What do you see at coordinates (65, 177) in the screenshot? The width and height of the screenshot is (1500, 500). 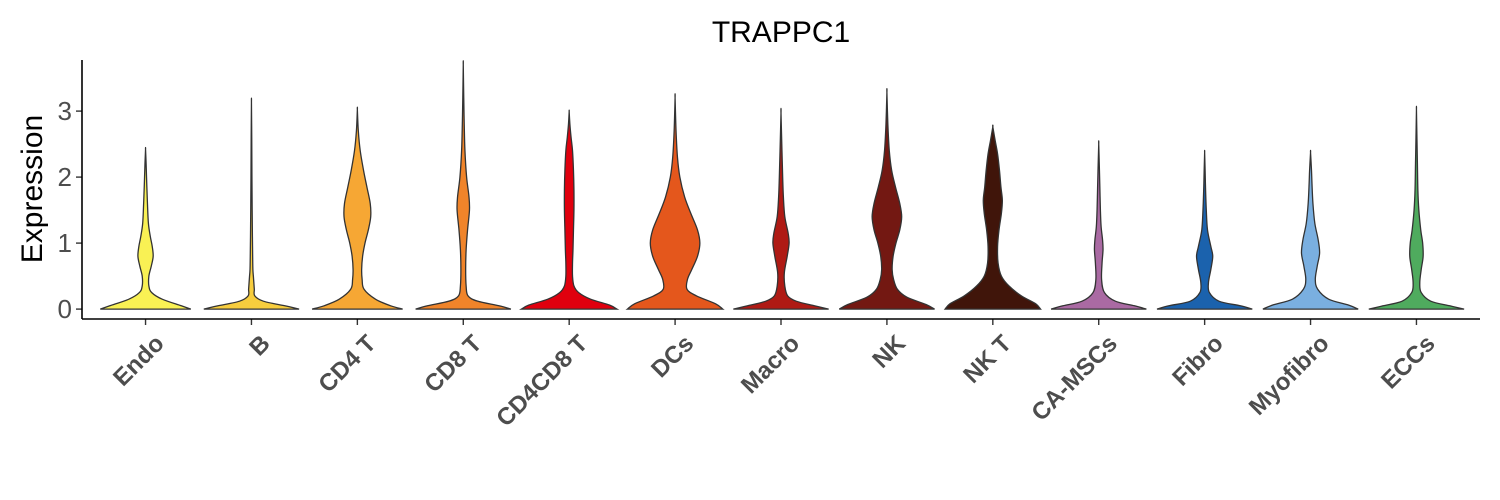 I see `y-tick-label: 2` at bounding box center [65, 177].